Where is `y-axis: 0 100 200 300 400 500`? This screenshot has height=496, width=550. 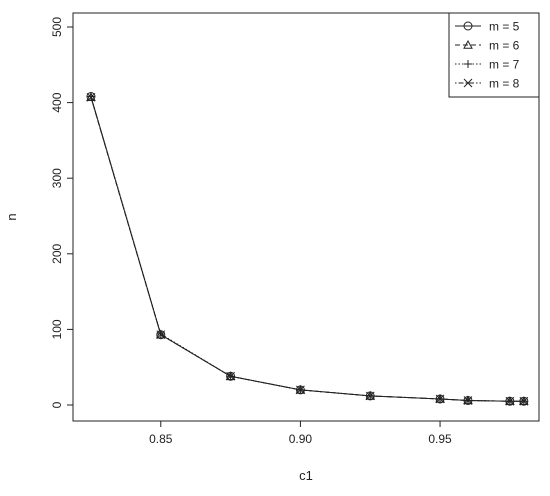 y-axis: 0 100 200 300 400 500 is located at coordinates (61, 212).